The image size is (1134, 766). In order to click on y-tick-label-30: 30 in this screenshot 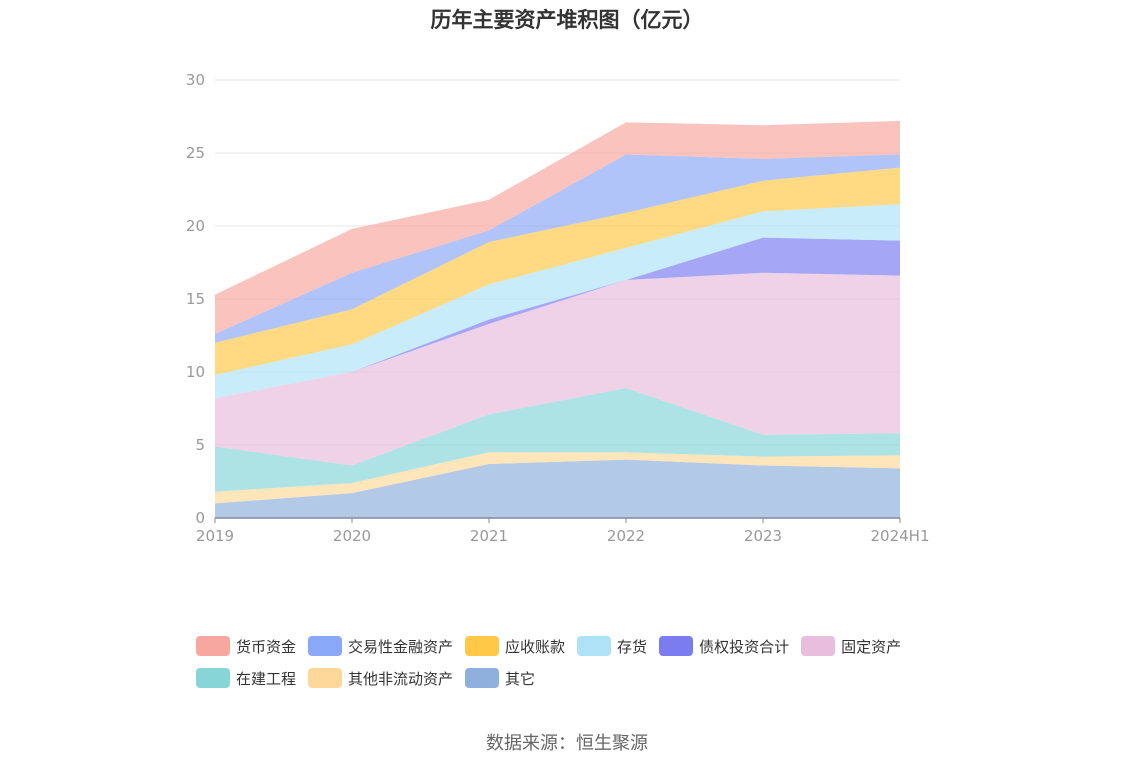, I will do `click(195, 80)`.